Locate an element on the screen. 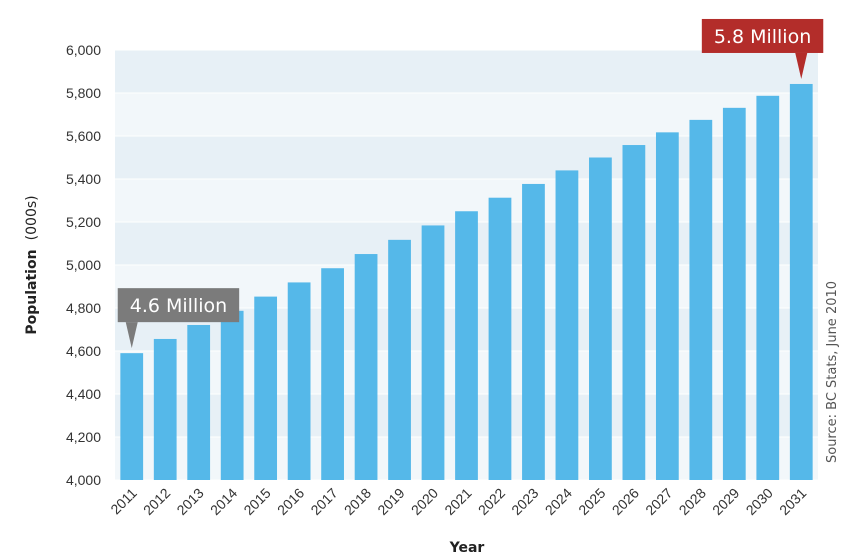  y-axis-title: Population (000s) is located at coordinates (30, 264).